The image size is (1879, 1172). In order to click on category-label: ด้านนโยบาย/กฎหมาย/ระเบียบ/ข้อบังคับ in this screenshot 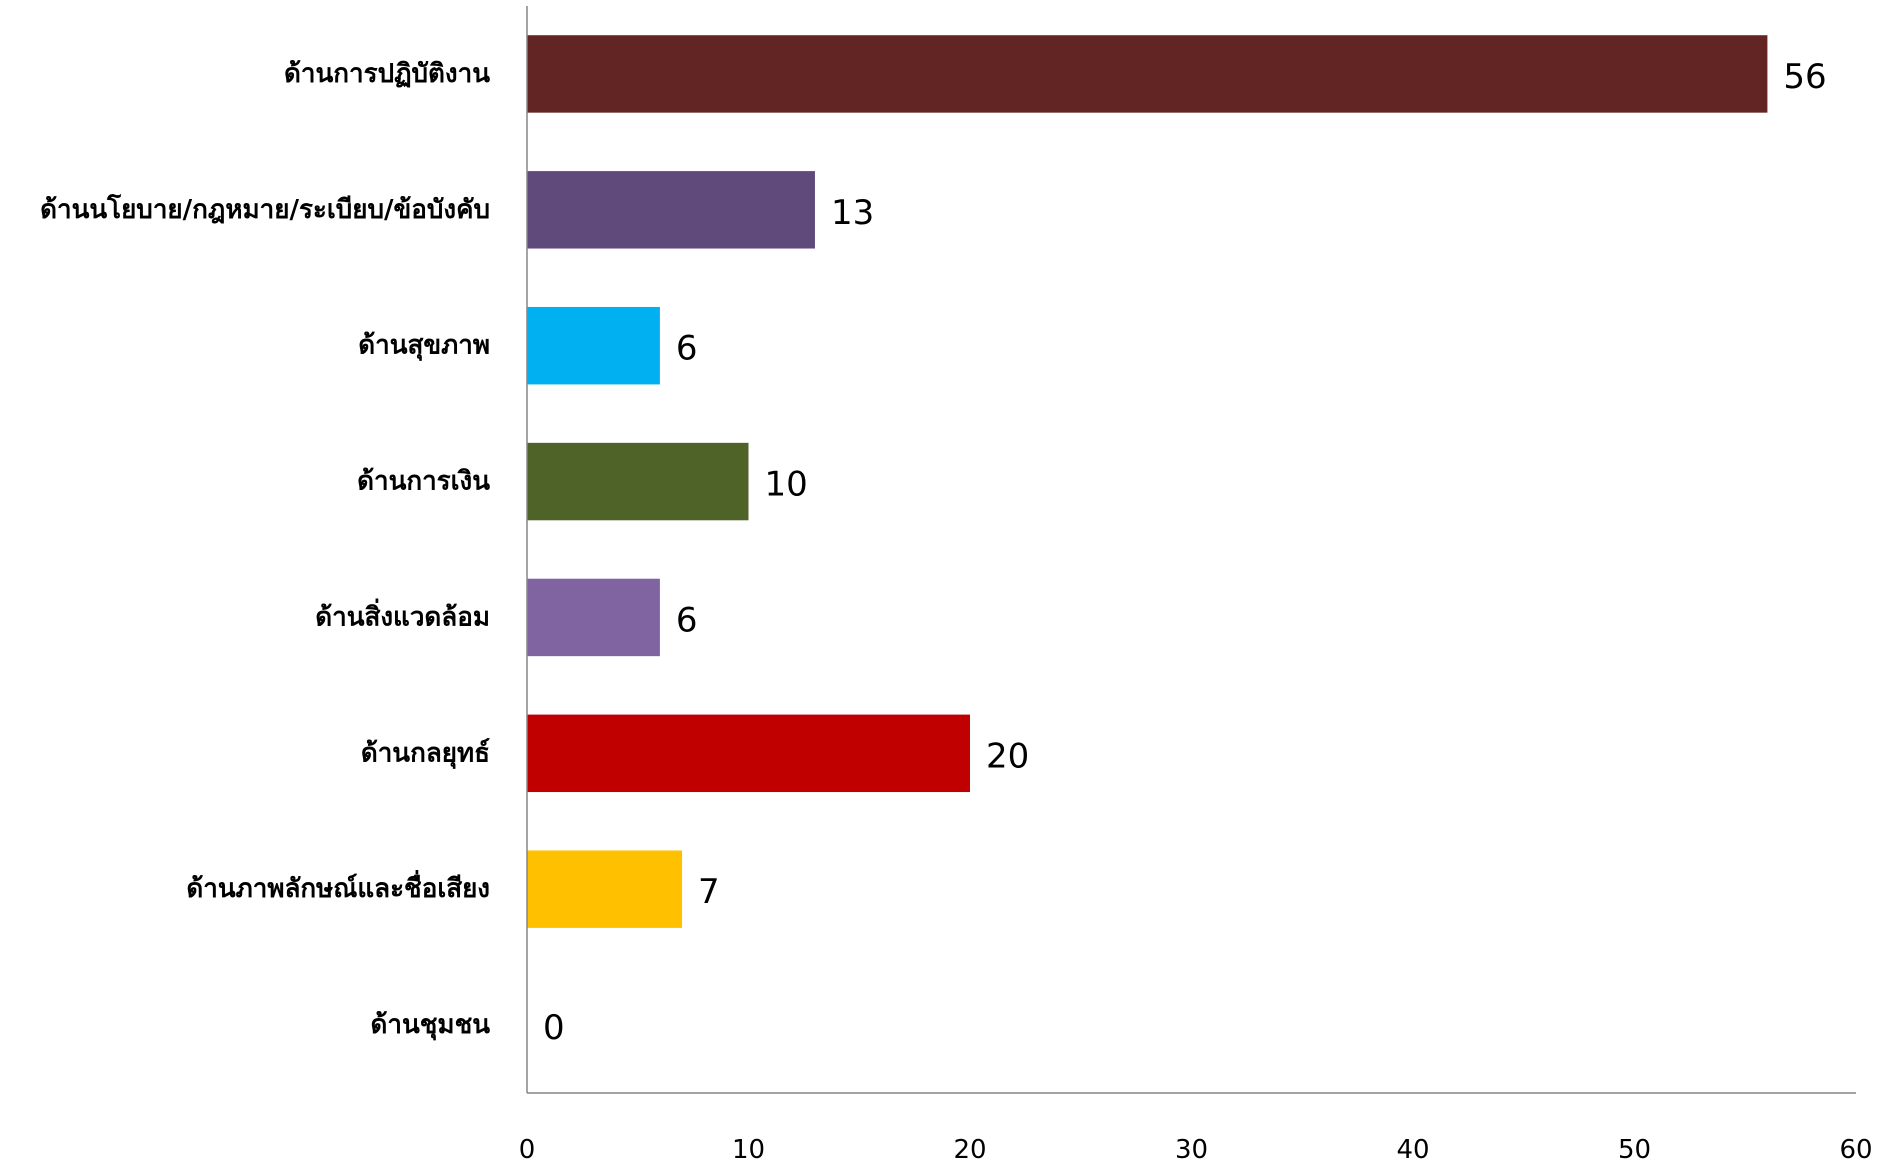, I will do `click(265, 209)`.